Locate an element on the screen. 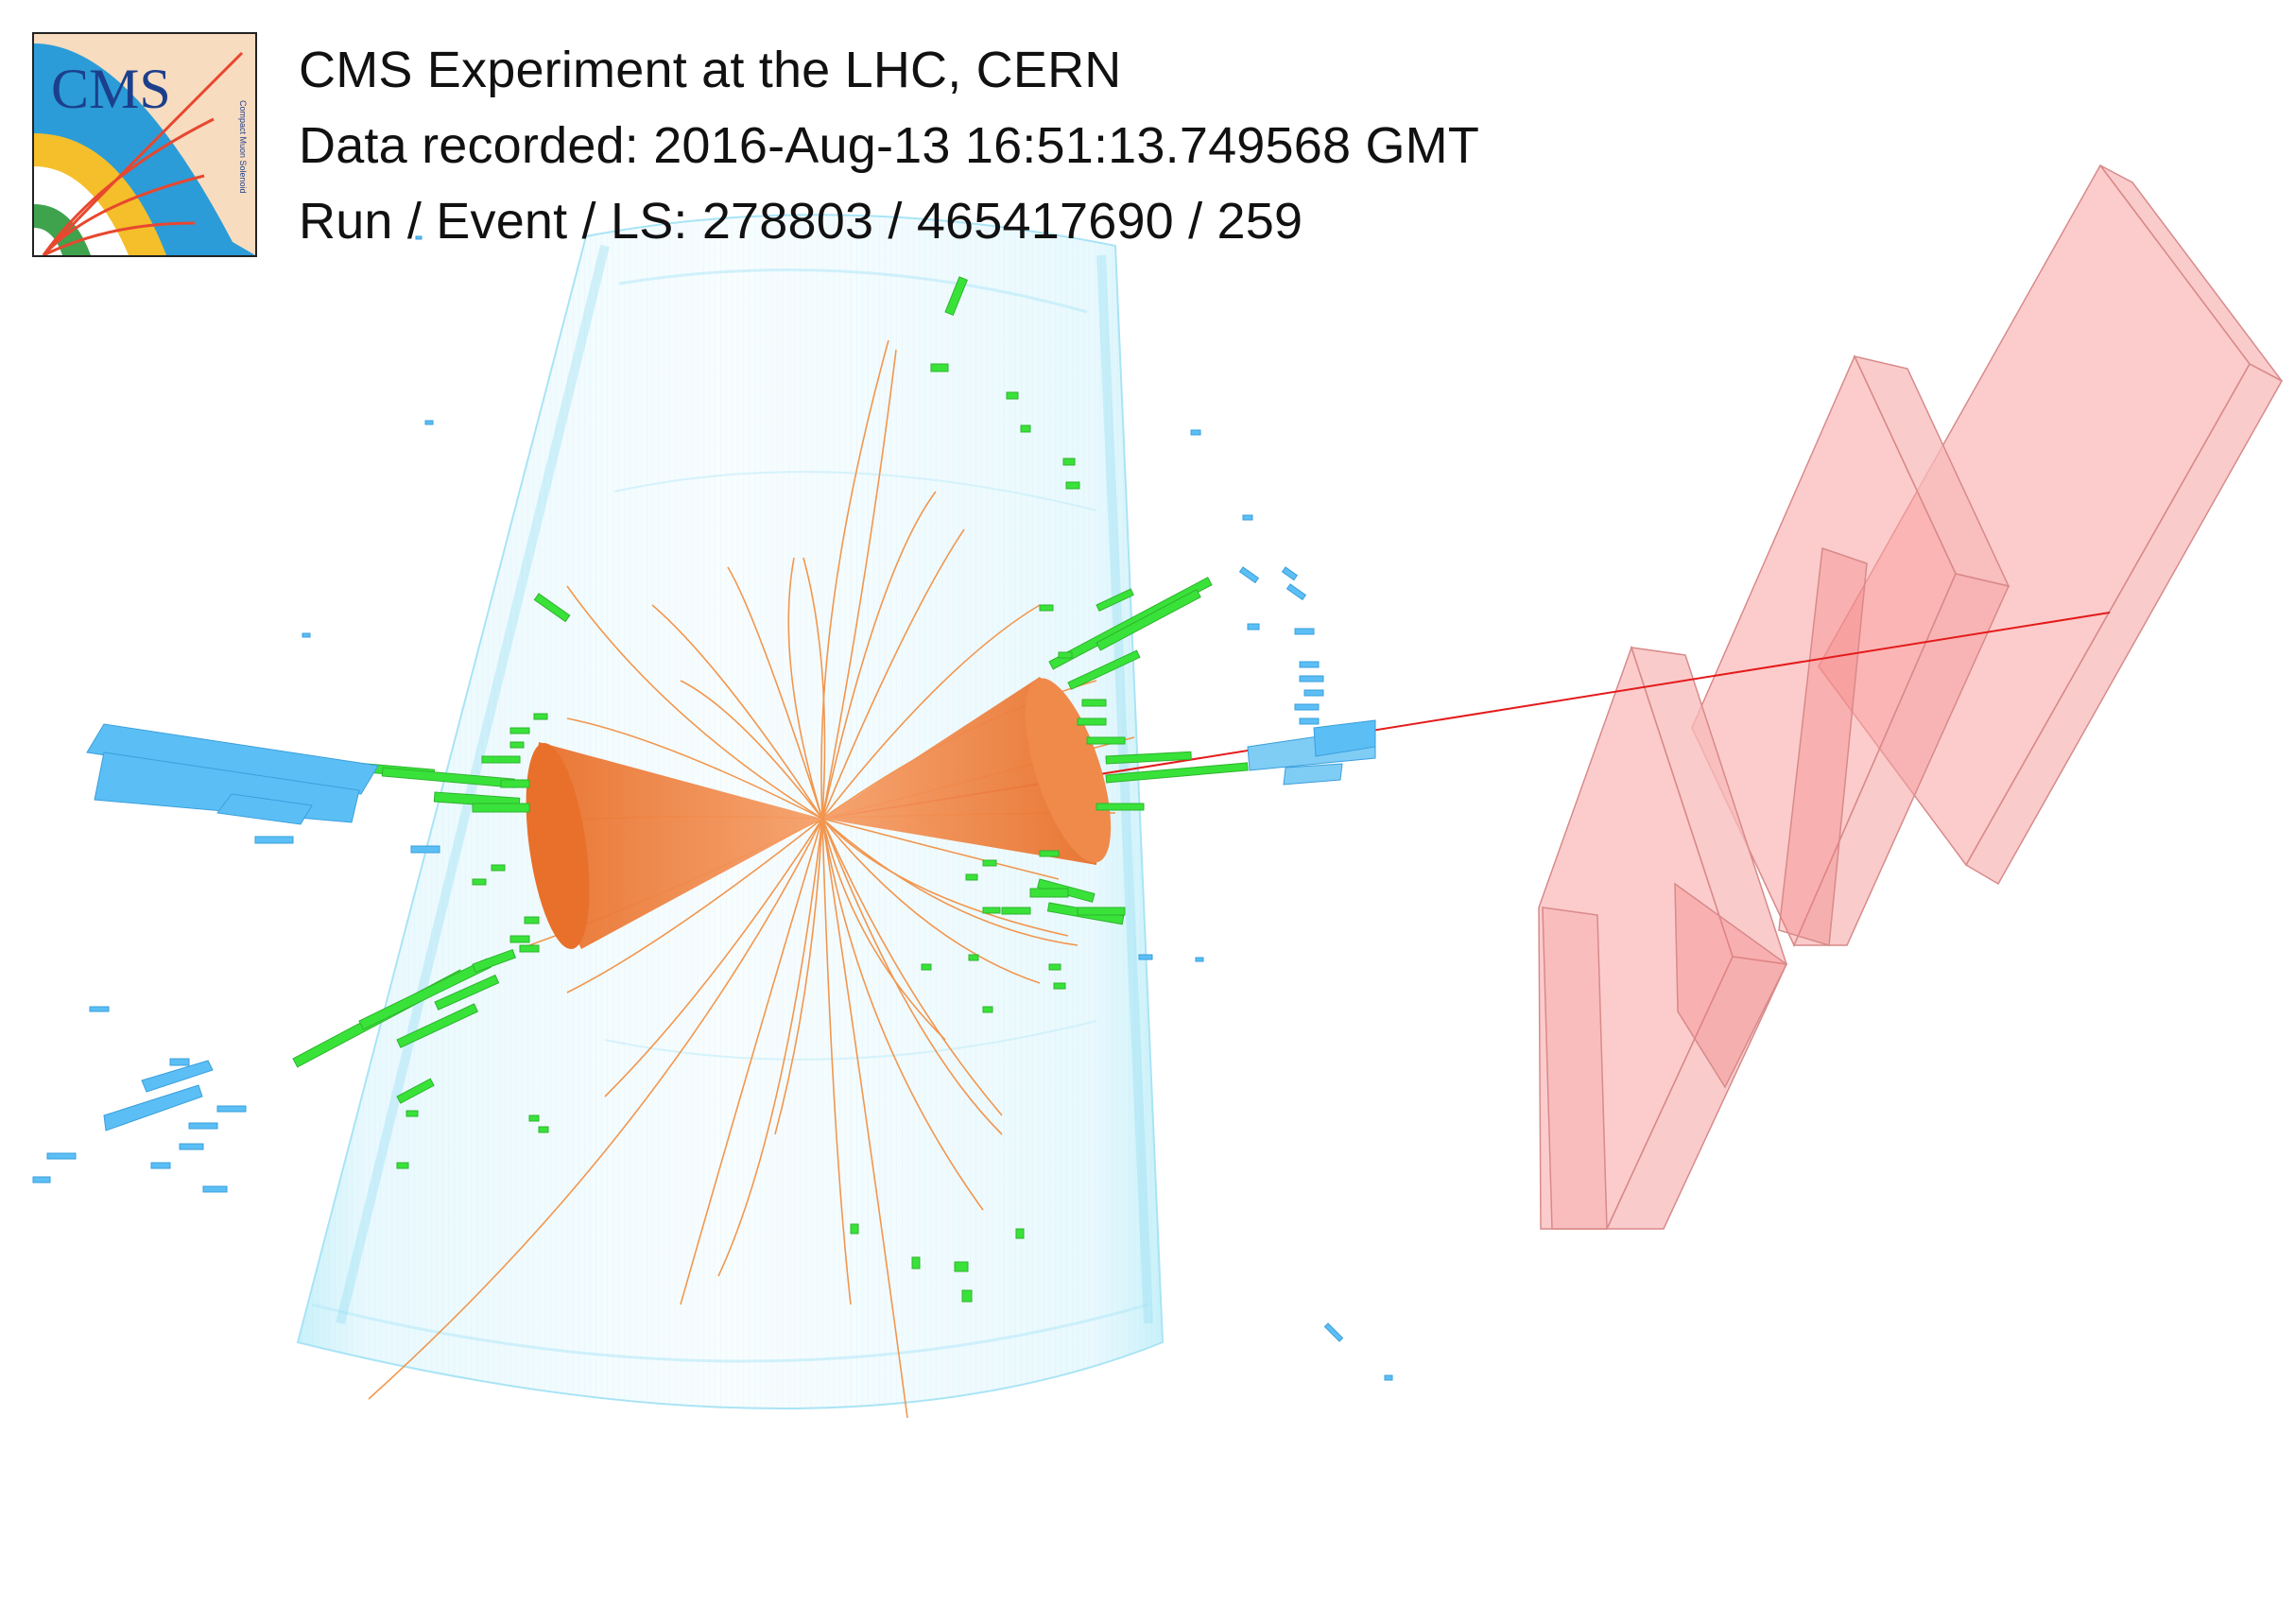  experiment-title: CMS Experiment at the LHC, CERN is located at coordinates (710, 70).